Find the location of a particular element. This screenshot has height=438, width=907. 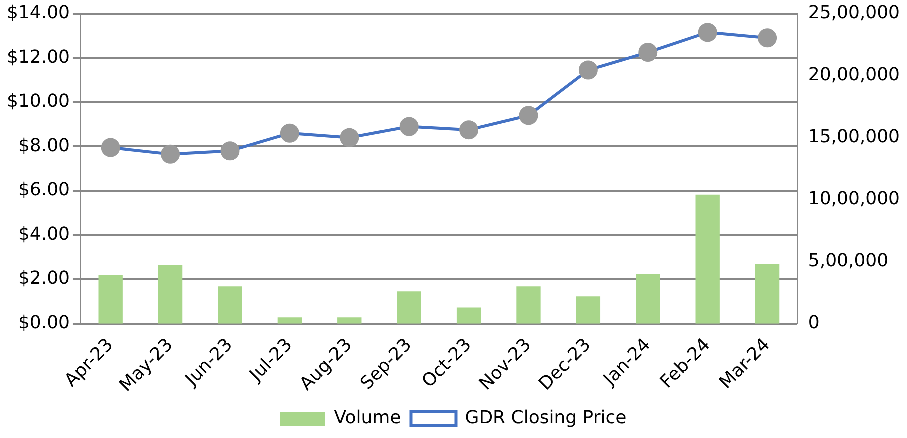

legend-label: Volume is located at coordinates (368, 418).